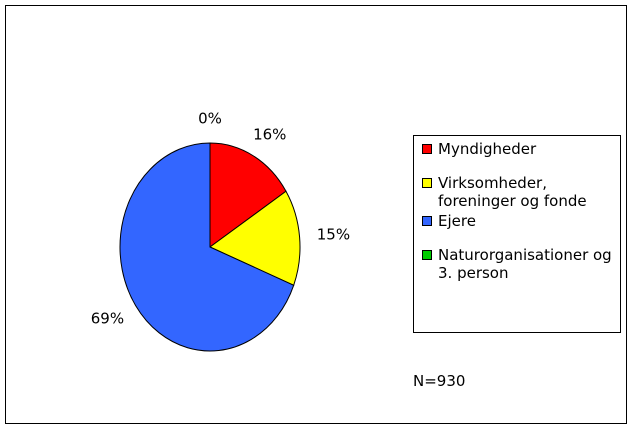 Image resolution: width=632 pixels, height=429 pixels. What do you see at coordinates (269, 134) in the screenshot?
I see `data-label: 16%` at bounding box center [269, 134].